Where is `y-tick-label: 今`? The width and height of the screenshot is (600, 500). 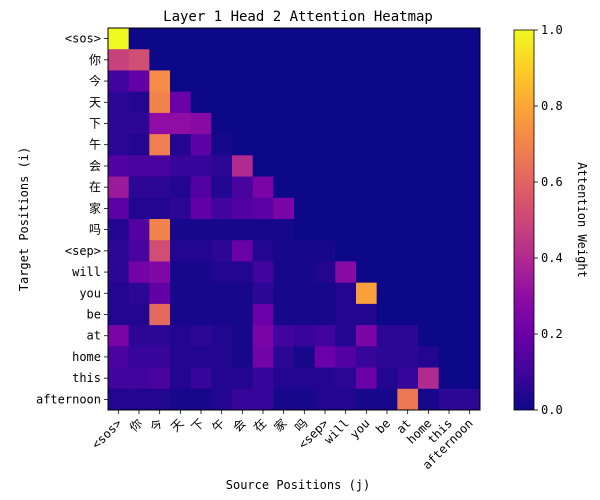 y-tick-label: 今 is located at coordinates (95, 80).